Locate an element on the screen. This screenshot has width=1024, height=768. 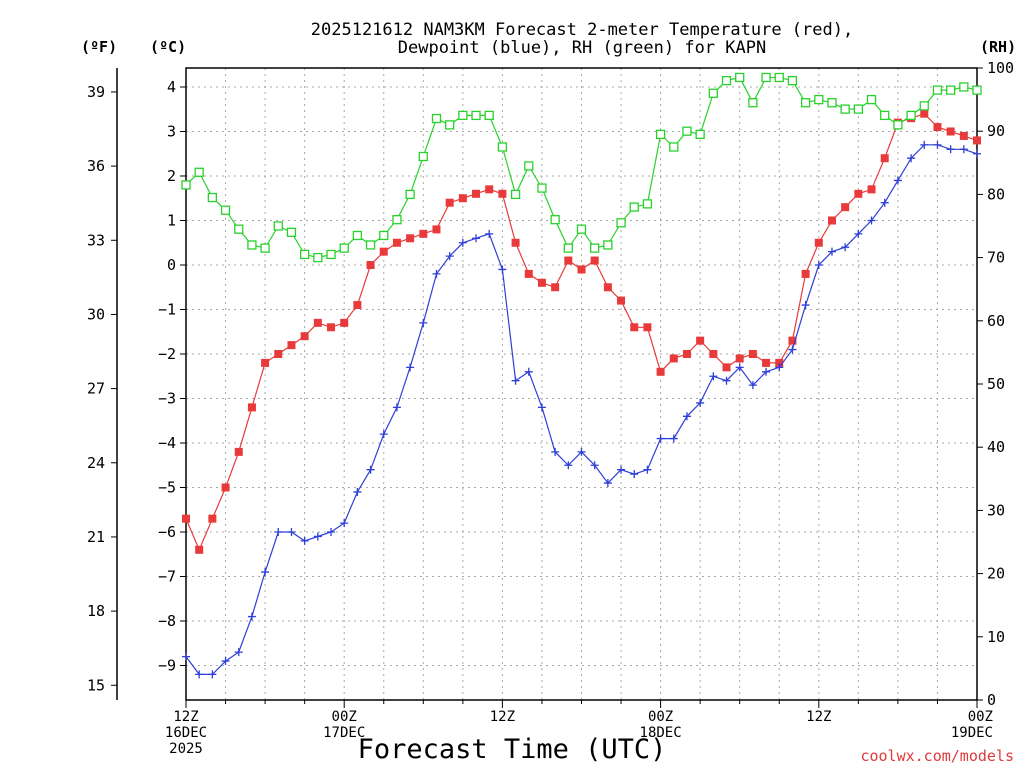
celsius-tick-label: −2 is located at coordinates (167, 354).